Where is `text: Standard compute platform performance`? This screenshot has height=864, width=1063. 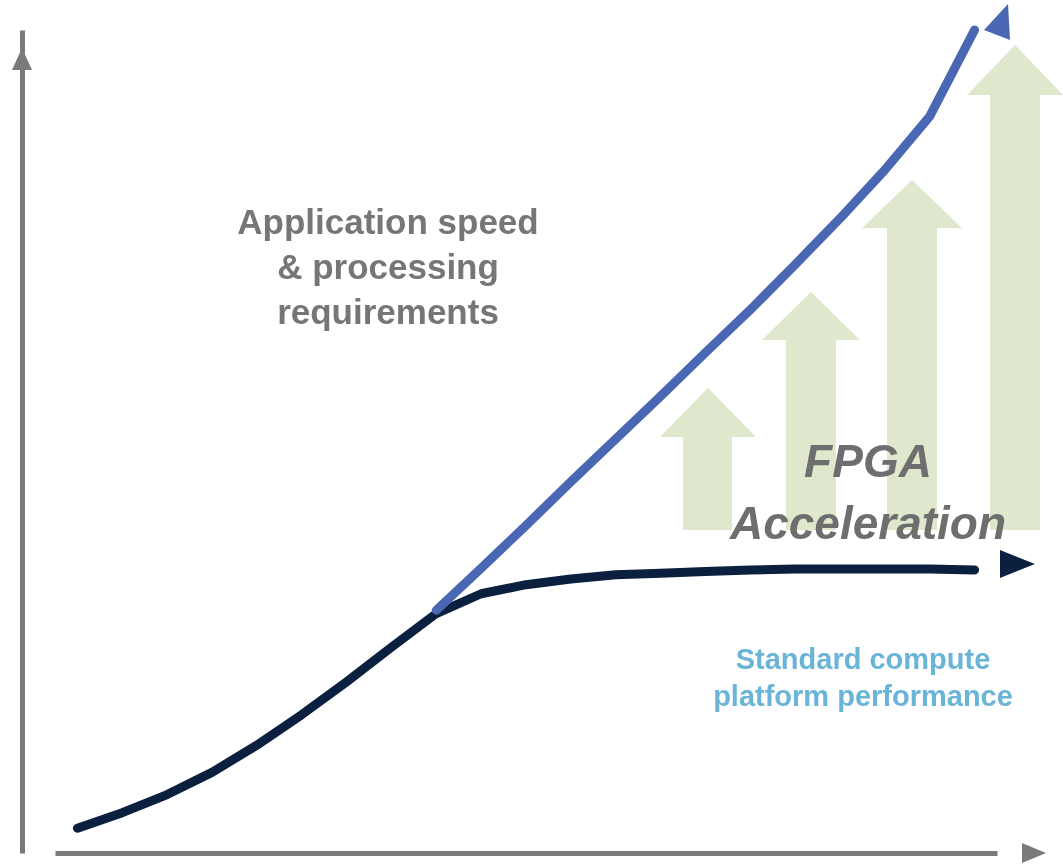
text: Standard compute platform performance is located at coordinates (863, 678).